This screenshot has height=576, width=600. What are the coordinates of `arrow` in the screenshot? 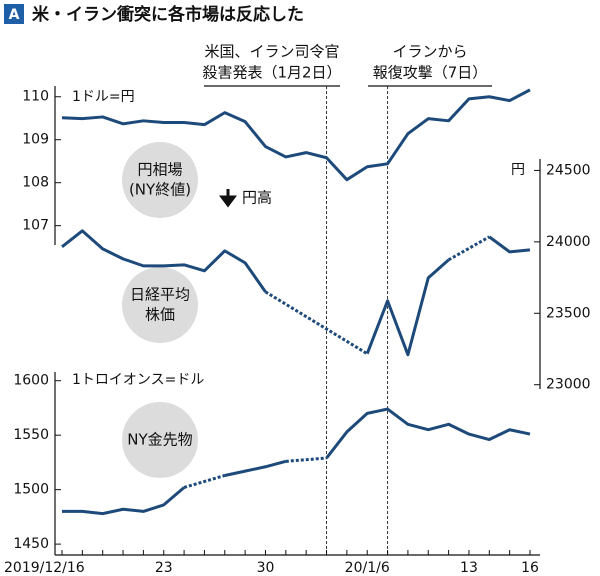 It's located at (228, 198).